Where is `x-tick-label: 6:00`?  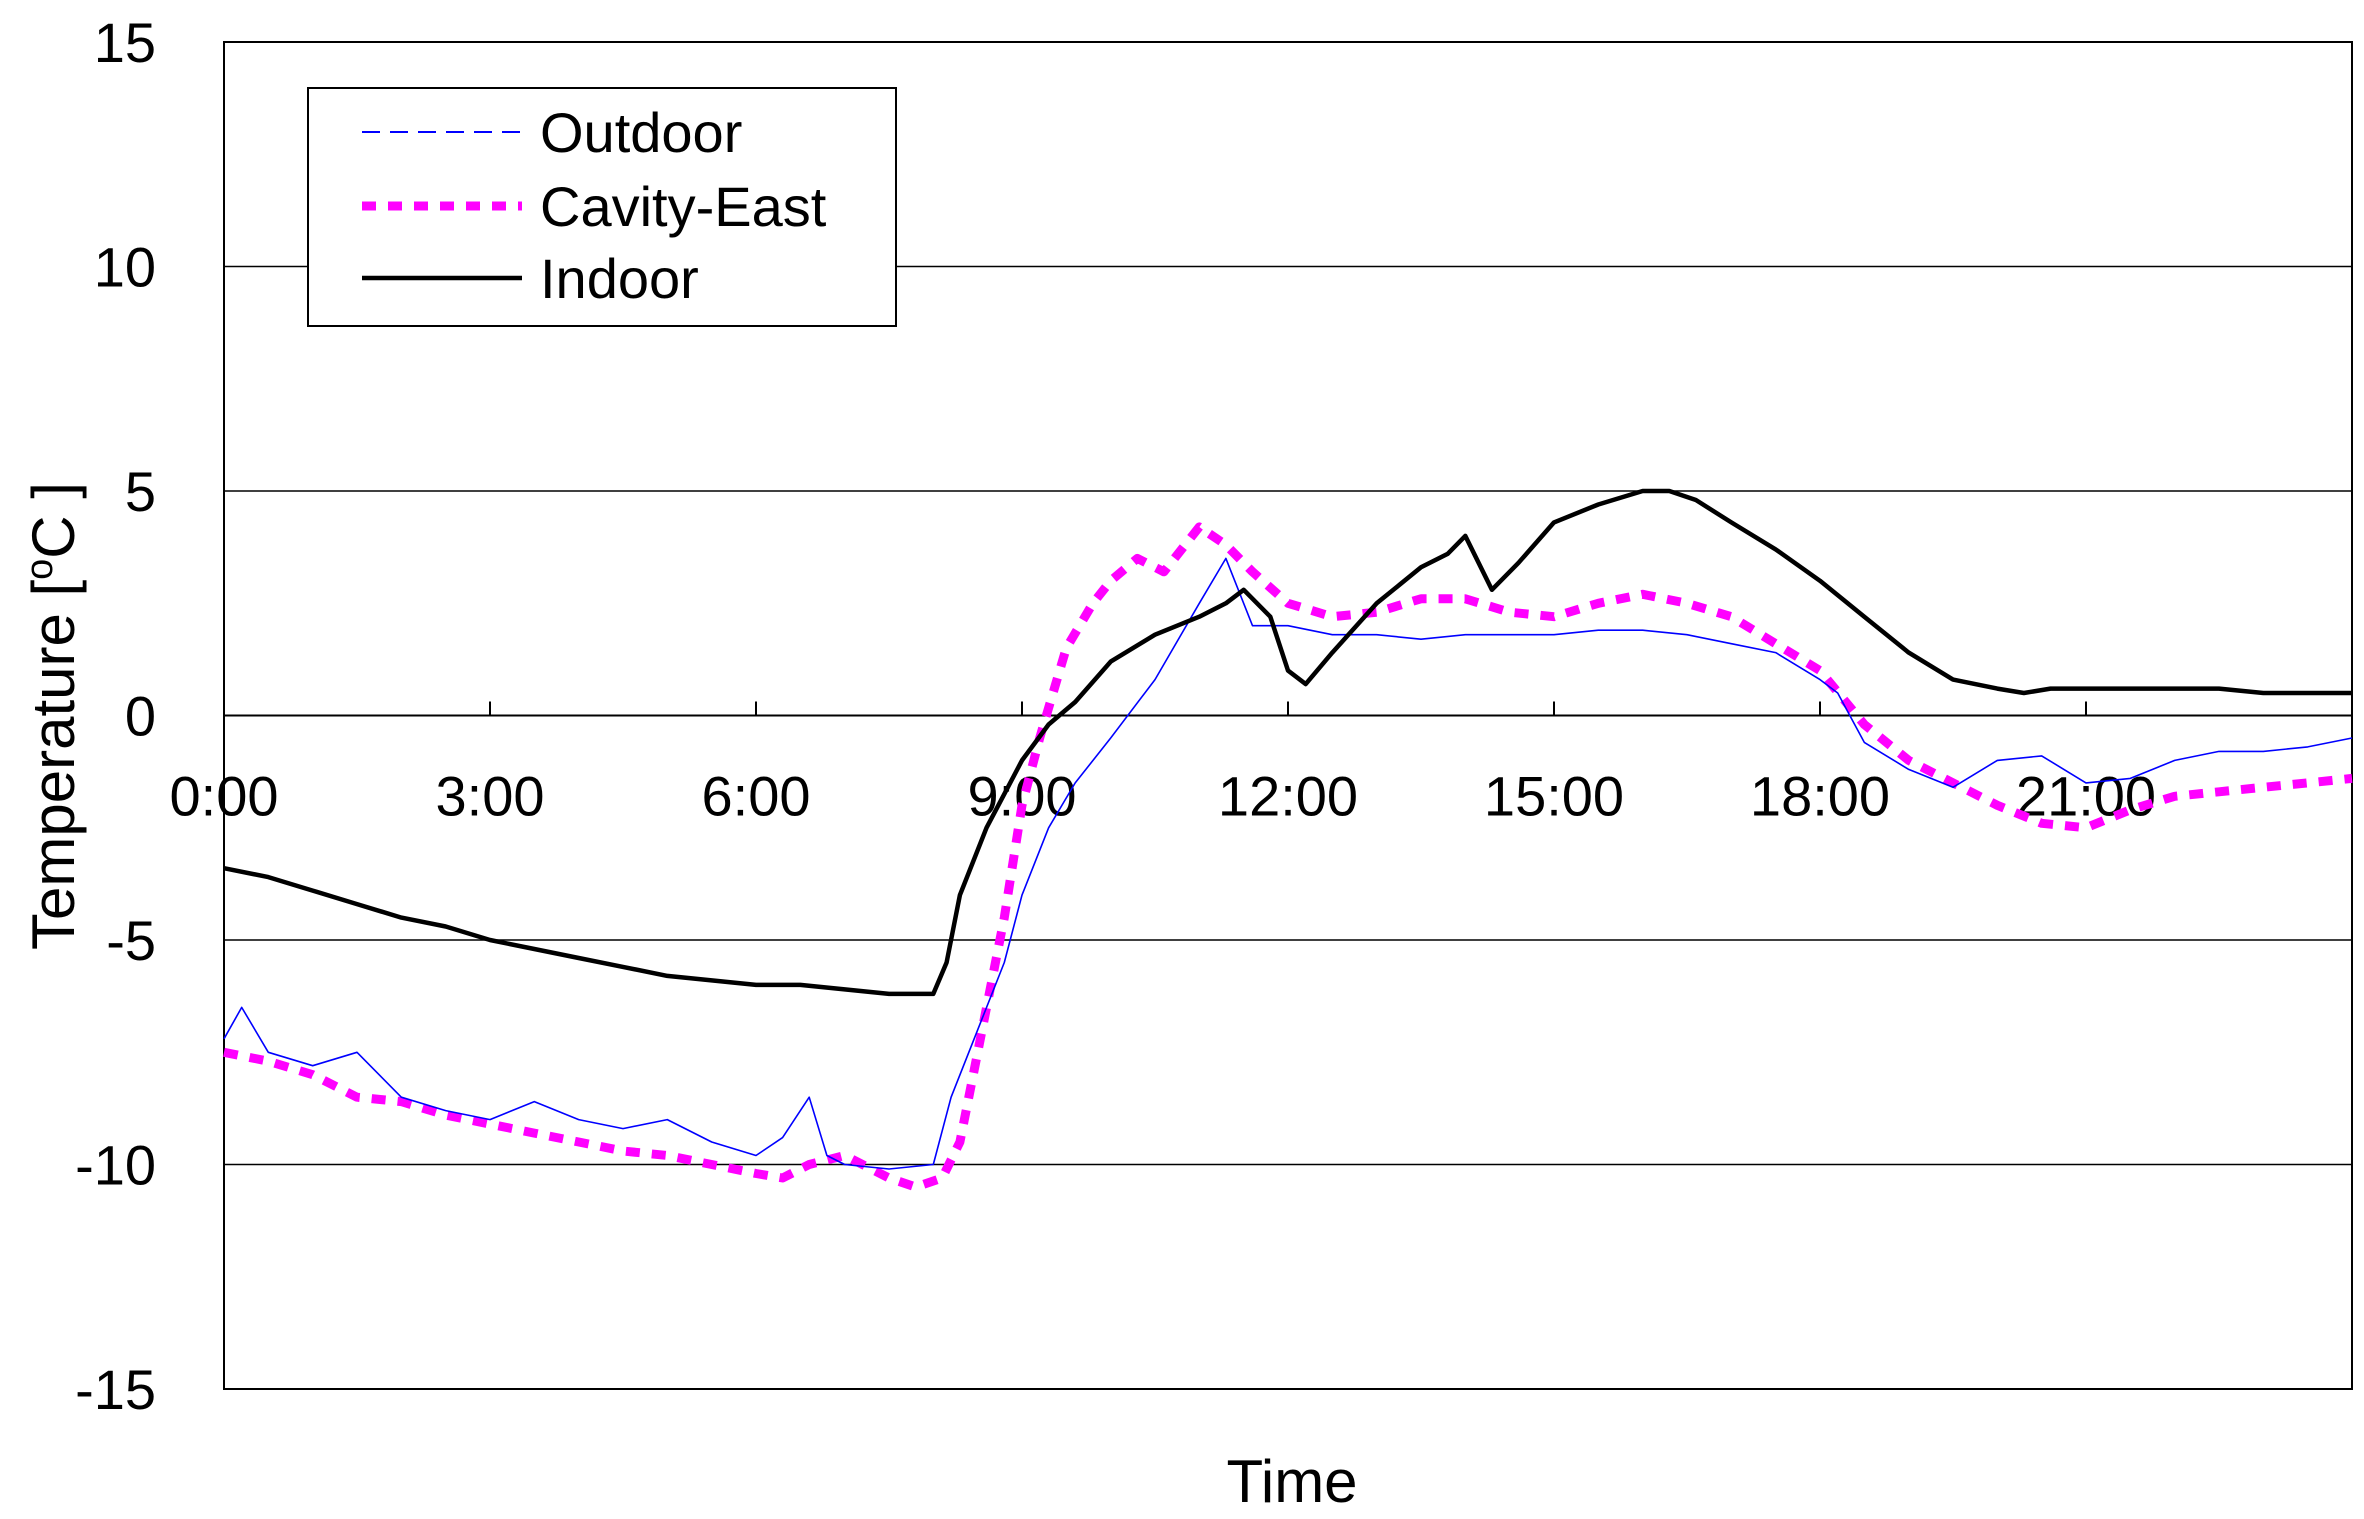 x-tick-label: 6:00 is located at coordinates (756, 796).